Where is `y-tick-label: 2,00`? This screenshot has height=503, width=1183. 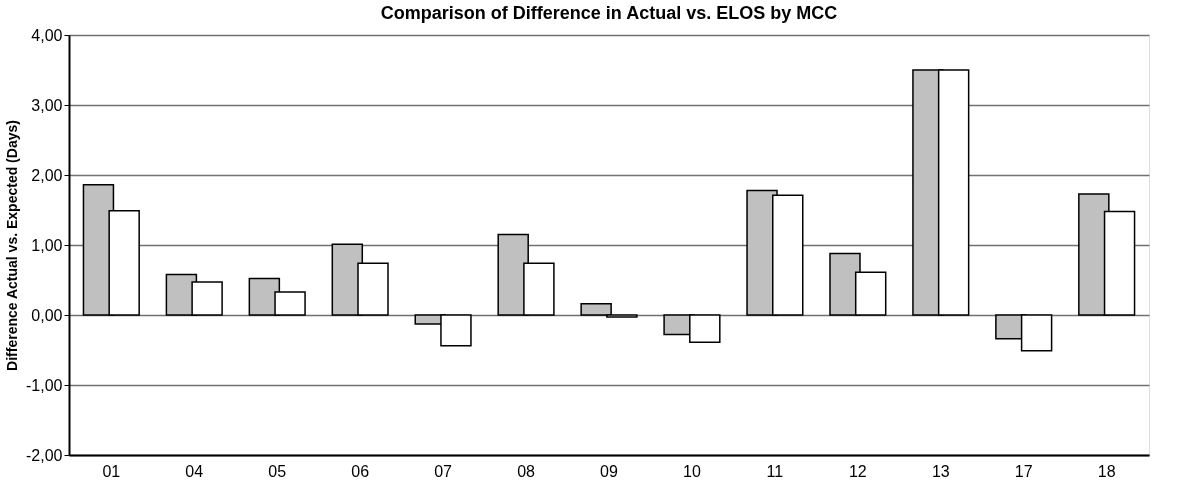
y-tick-label: 2,00 is located at coordinates (47, 175).